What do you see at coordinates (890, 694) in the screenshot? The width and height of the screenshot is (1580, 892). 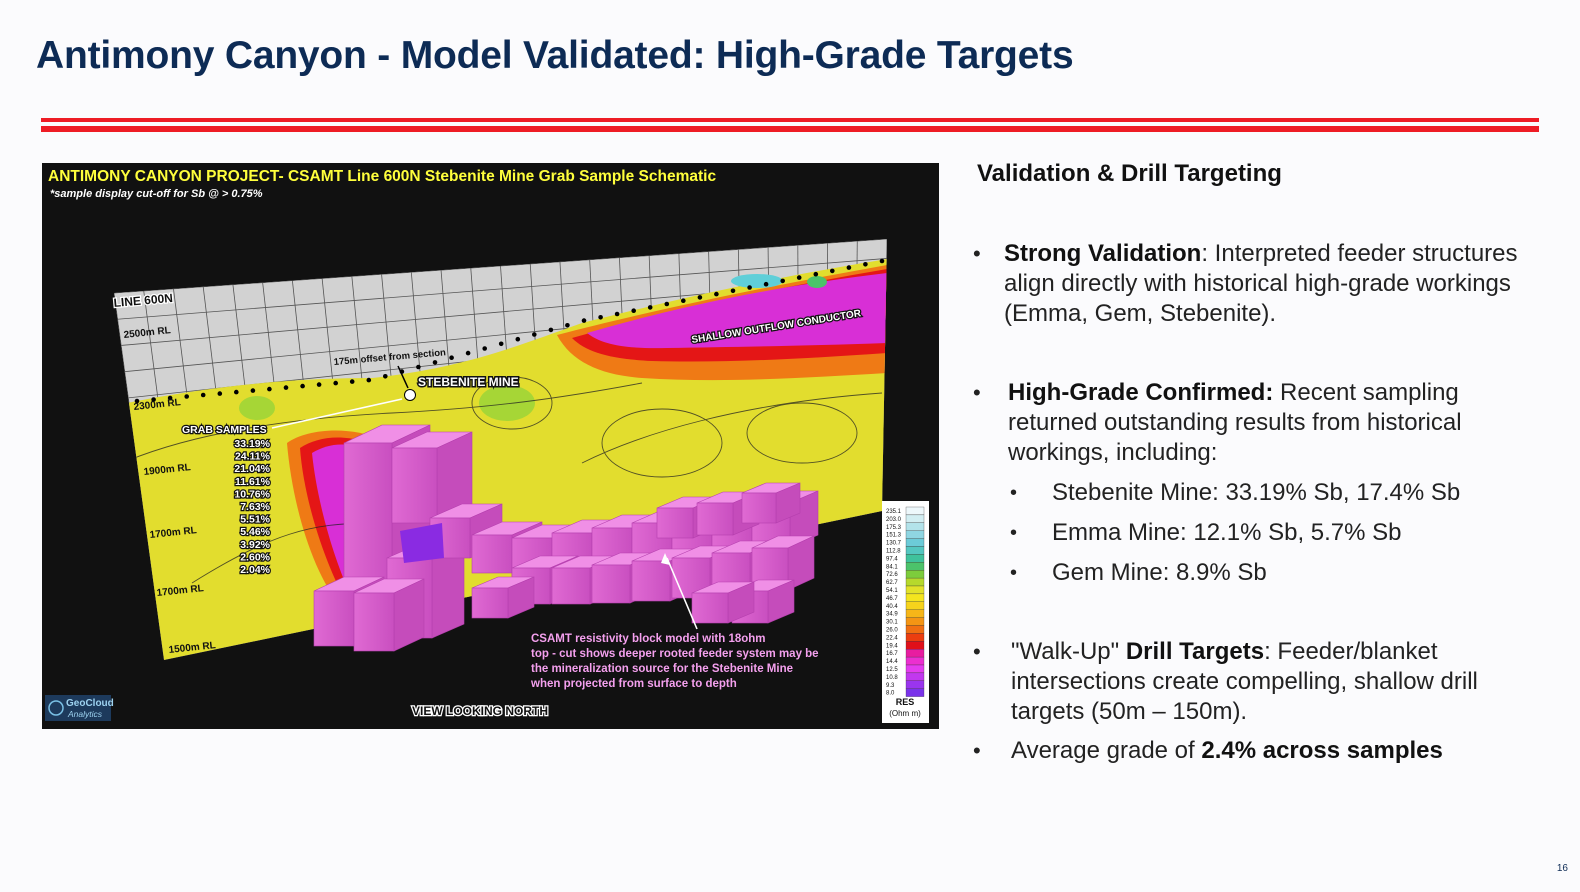 I see `legend-value: 8.0` at bounding box center [890, 694].